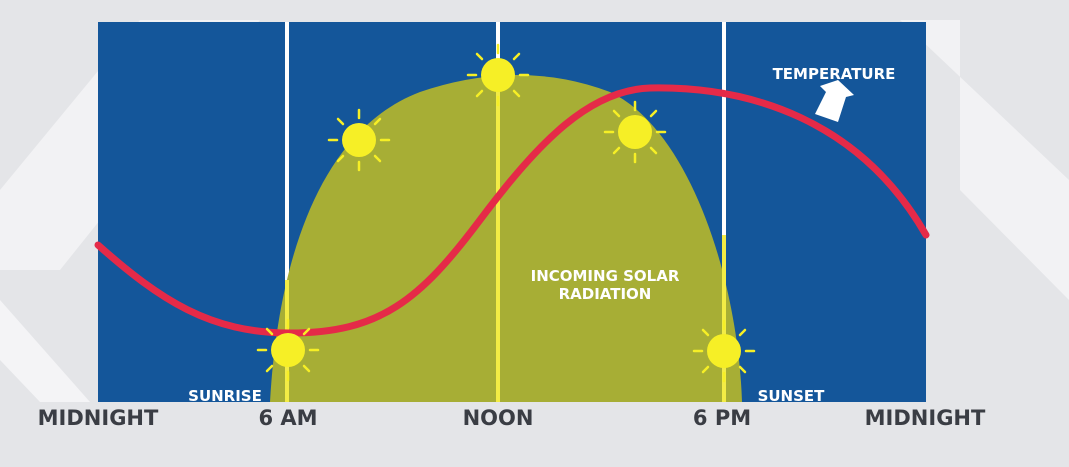 Image resolution: width=1069 pixels, height=467 pixels. I want to click on solar-radiation-label: INCOMING SOLAR, so click(605, 276).